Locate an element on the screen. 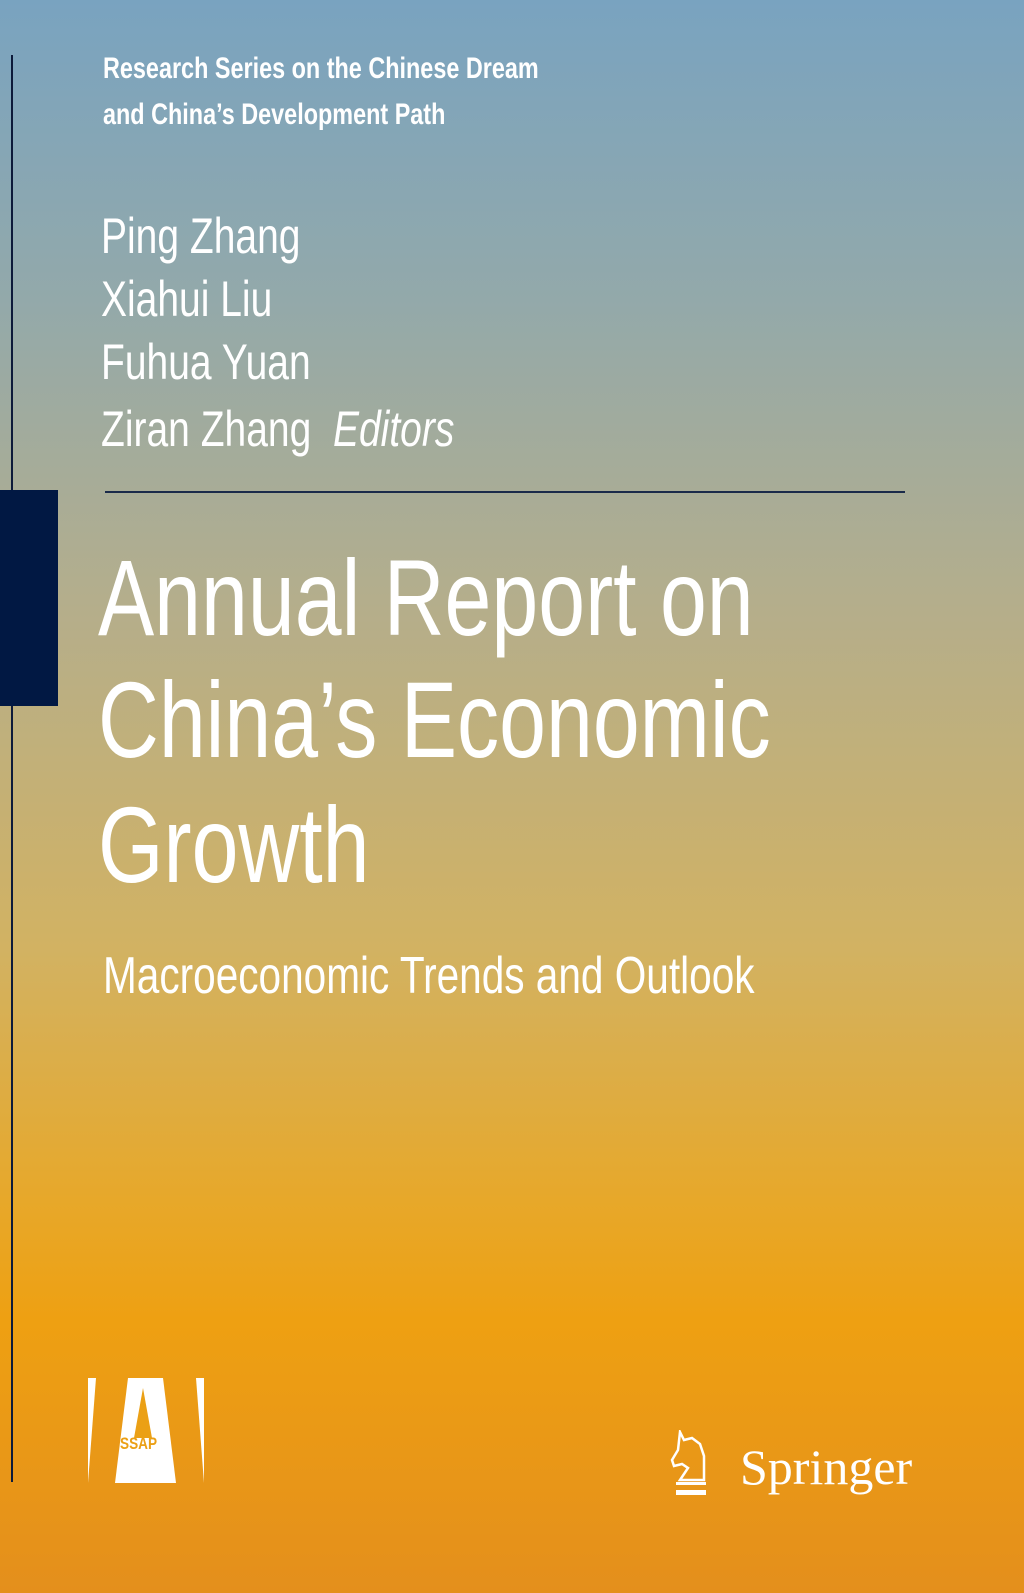  spine-block is located at coordinates (29, 598).